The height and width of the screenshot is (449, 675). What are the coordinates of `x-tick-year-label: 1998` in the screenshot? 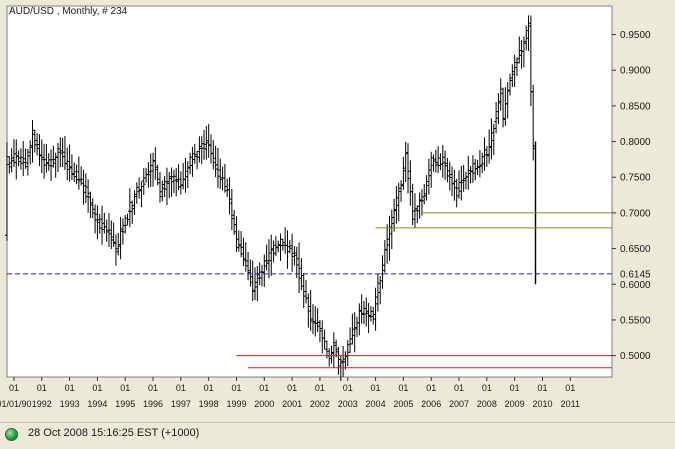 It's located at (209, 404).